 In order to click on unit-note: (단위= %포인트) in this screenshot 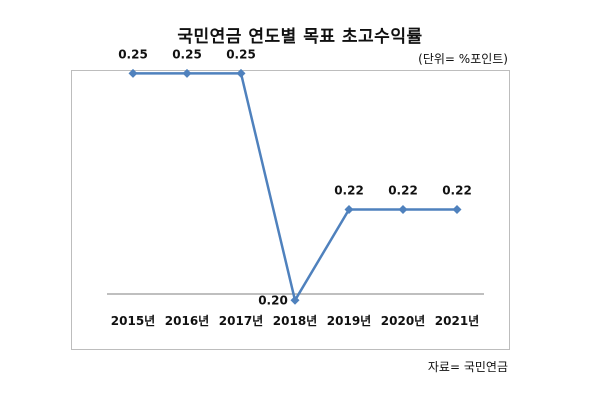, I will do `click(463, 59)`.